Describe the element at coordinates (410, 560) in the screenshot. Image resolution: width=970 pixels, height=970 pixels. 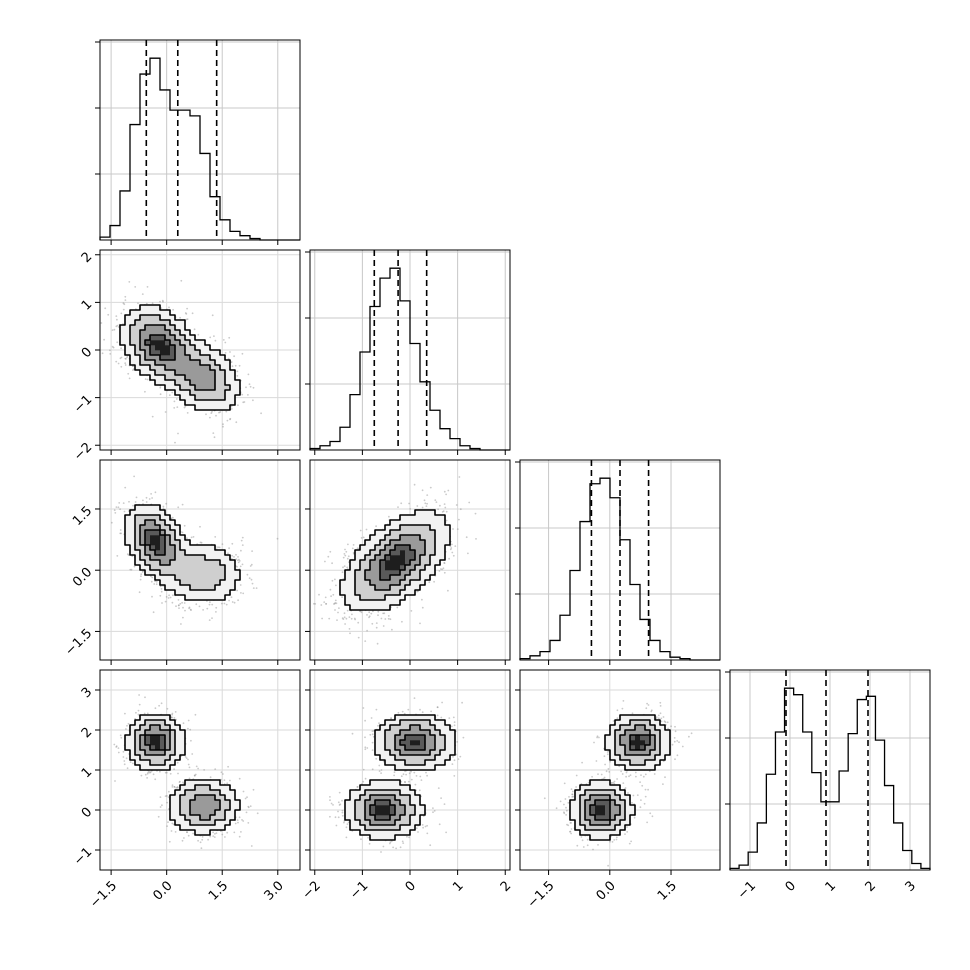
I see `panel-content` at that location.